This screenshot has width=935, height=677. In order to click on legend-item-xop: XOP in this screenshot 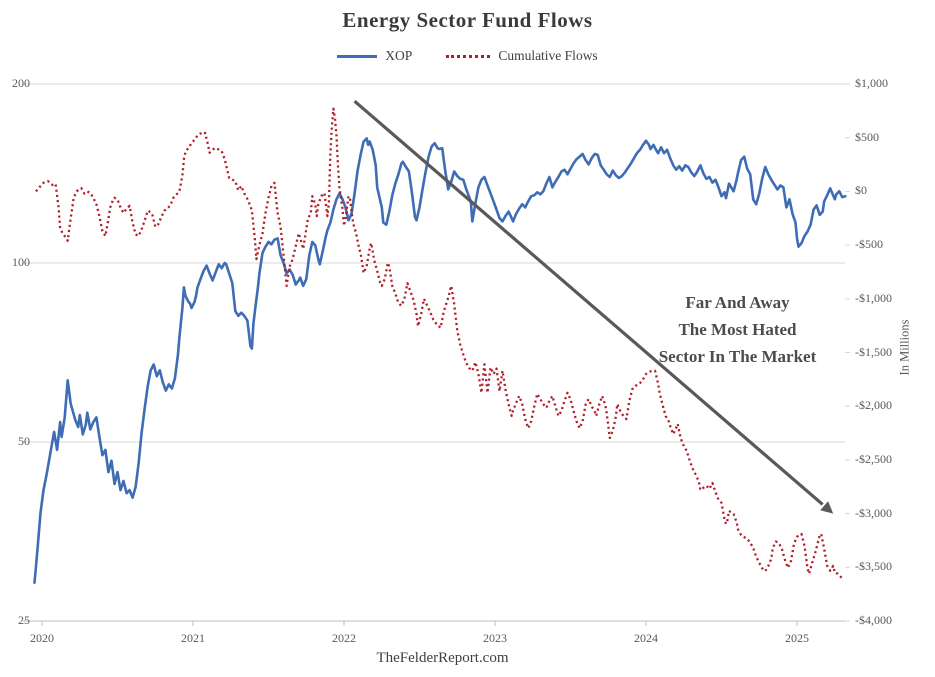, I will do `click(374, 56)`.